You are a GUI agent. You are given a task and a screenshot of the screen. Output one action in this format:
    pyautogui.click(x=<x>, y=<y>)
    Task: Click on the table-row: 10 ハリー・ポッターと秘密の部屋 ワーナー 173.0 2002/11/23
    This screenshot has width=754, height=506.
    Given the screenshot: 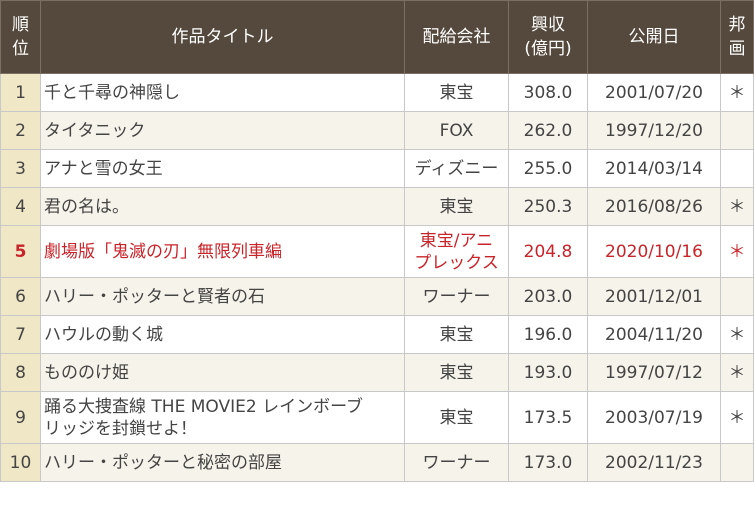 What is the action you would take?
    pyautogui.click(x=377, y=462)
    